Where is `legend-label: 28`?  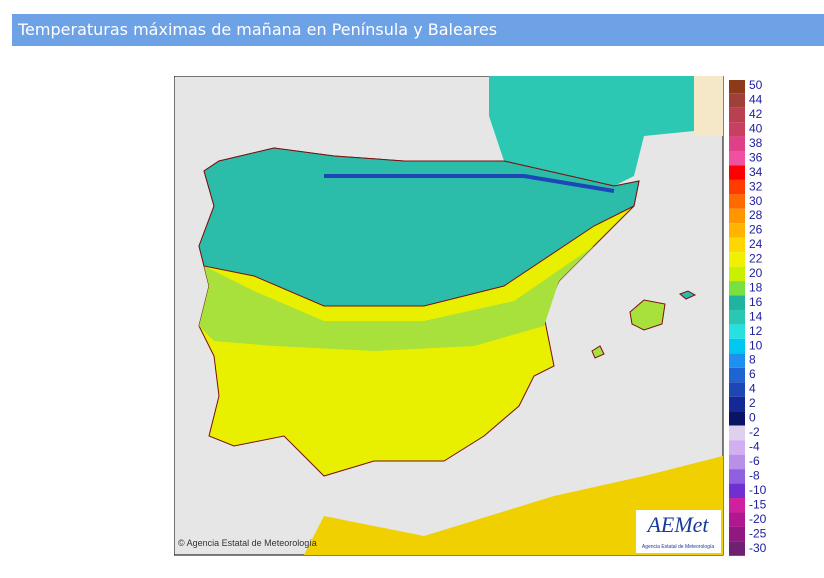
legend-label: 28 is located at coordinates (756, 215).